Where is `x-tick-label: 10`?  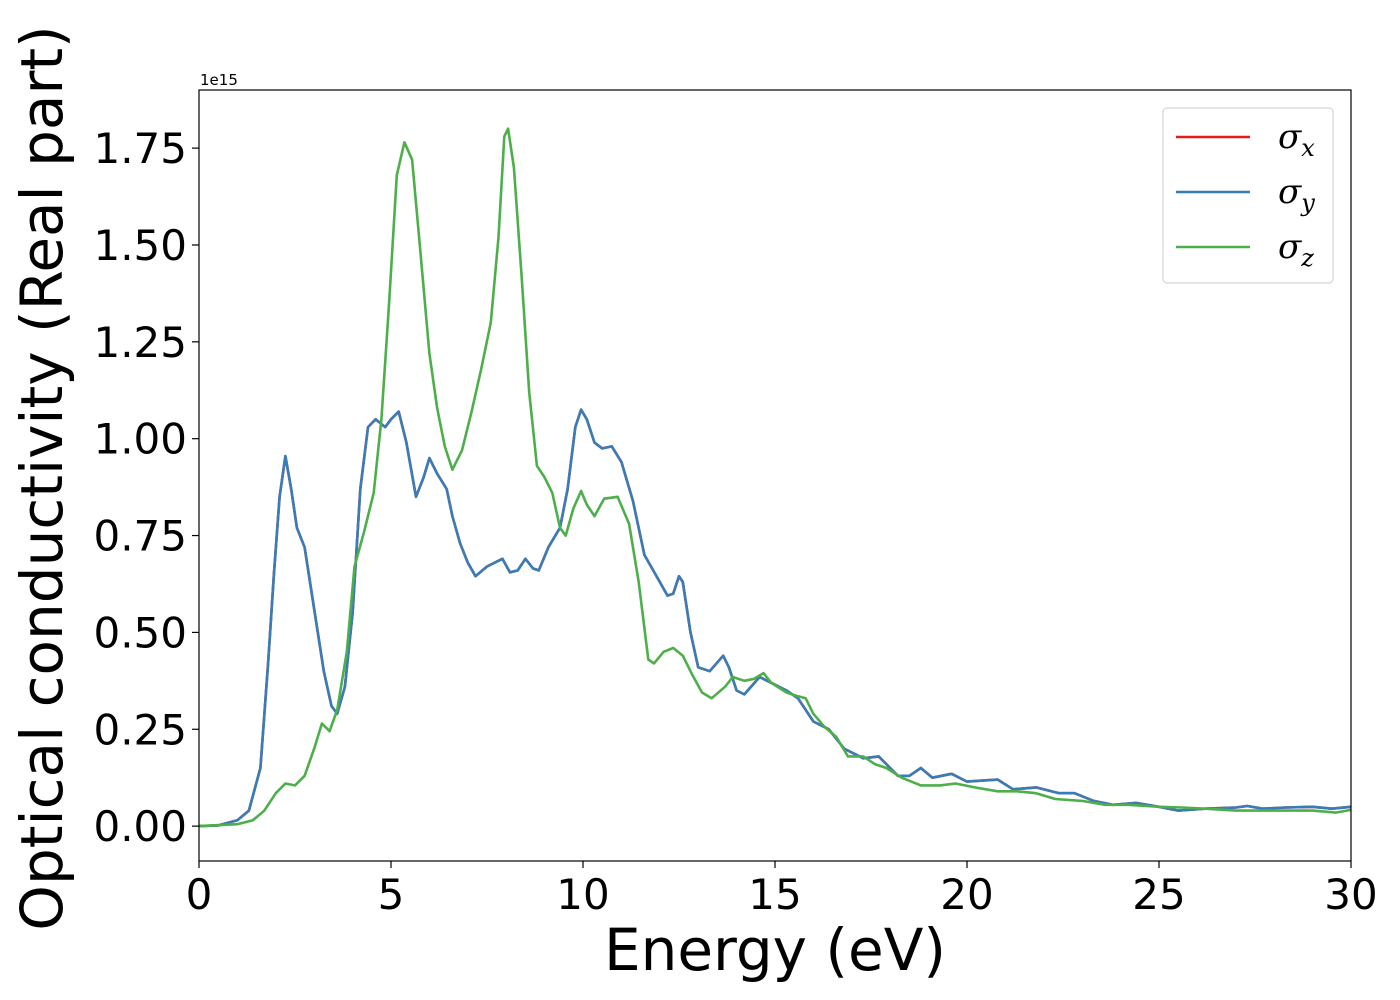 x-tick-label: 10 is located at coordinates (582, 894).